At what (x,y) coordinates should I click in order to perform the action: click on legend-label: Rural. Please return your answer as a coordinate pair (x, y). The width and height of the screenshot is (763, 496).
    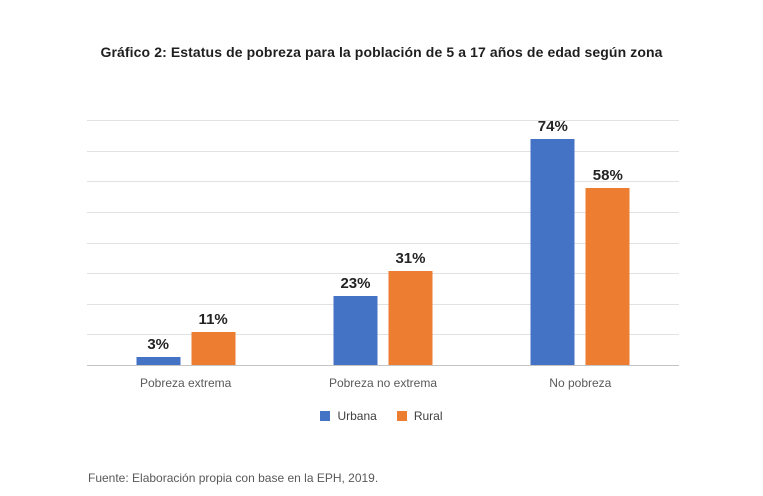
    Looking at the image, I should click on (428, 416).